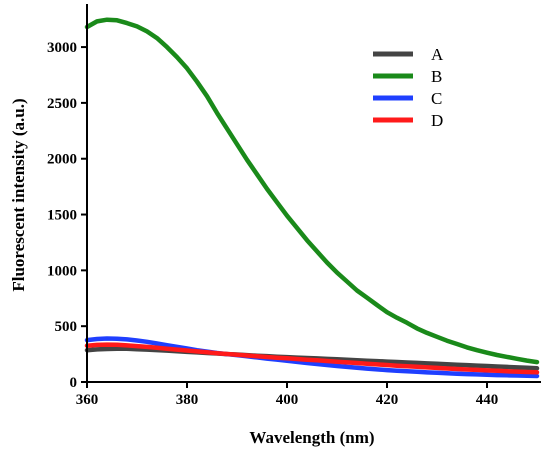 The height and width of the screenshot is (459, 550). What do you see at coordinates (18, 194) in the screenshot?
I see `y-axis-title: Fluorescent intensity (a.u.)` at bounding box center [18, 194].